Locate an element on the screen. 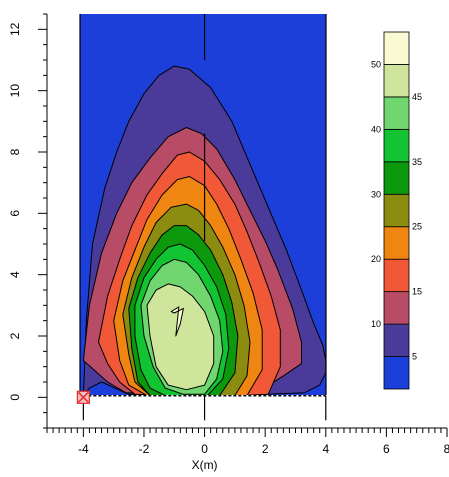  x-tick-label: 8 is located at coordinates (446, 449).